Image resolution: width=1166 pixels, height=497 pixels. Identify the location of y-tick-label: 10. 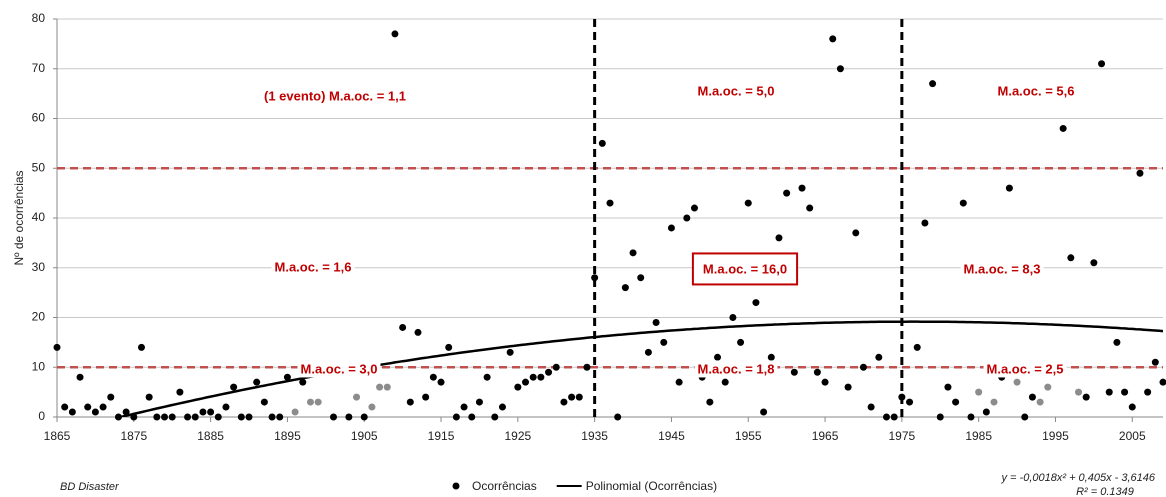
(39, 366).